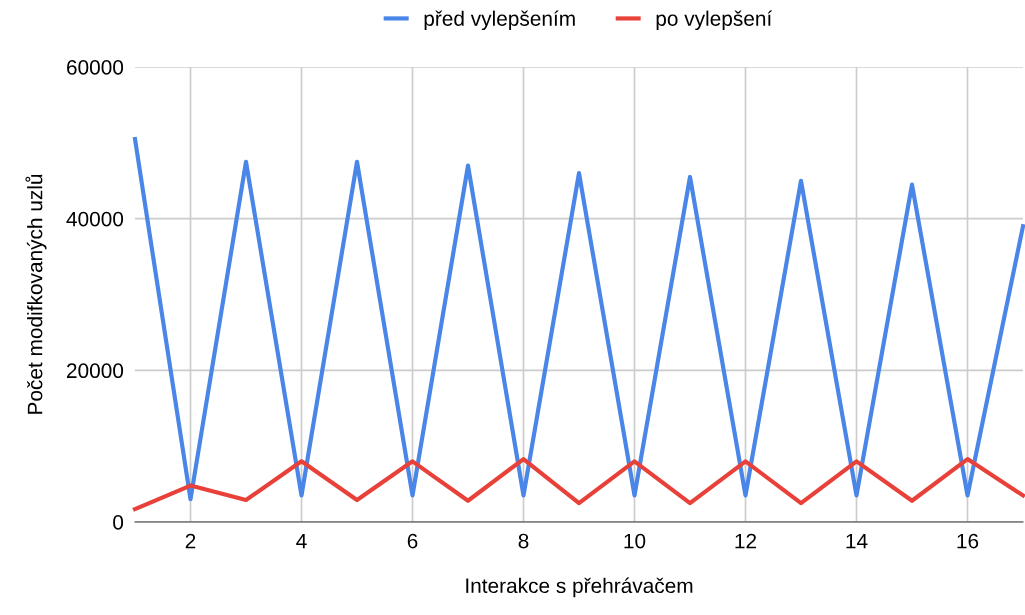 This screenshot has height=615, width=1025. What do you see at coordinates (95, 219) in the screenshot?
I see `y-tick-label: 40000` at bounding box center [95, 219].